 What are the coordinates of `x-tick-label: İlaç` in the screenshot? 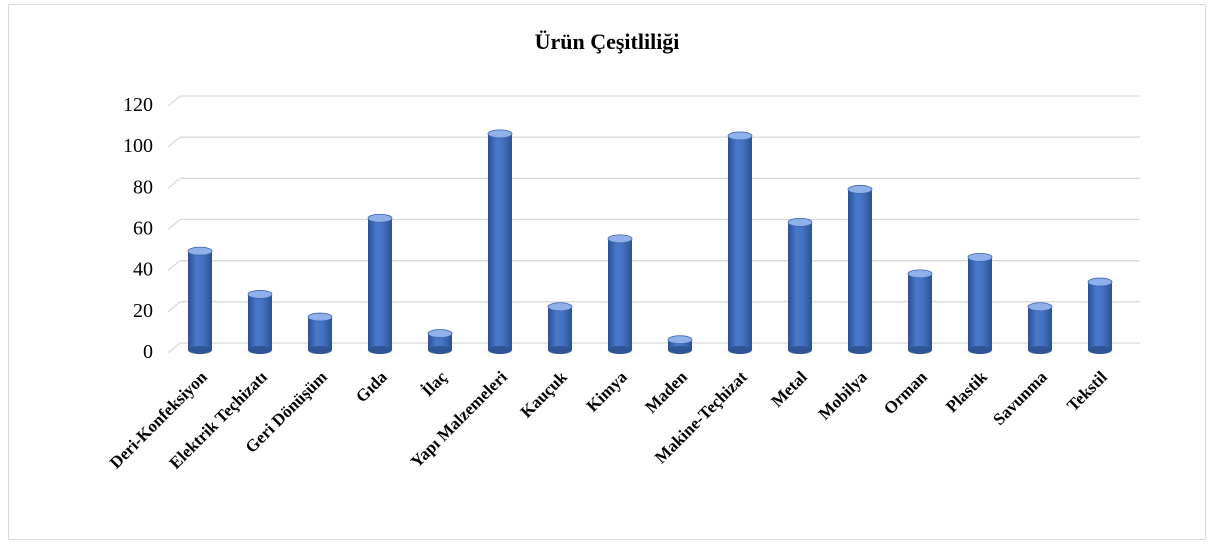 It's located at (434, 383).